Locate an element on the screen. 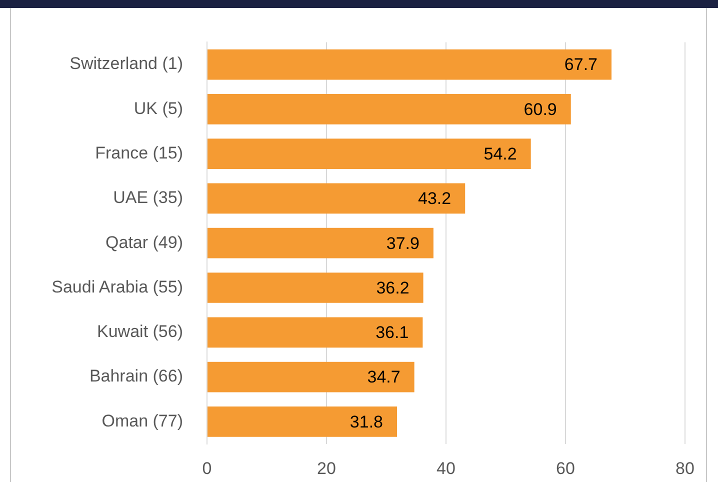 The image size is (718, 482). data-label: 67.7 is located at coordinates (581, 64).